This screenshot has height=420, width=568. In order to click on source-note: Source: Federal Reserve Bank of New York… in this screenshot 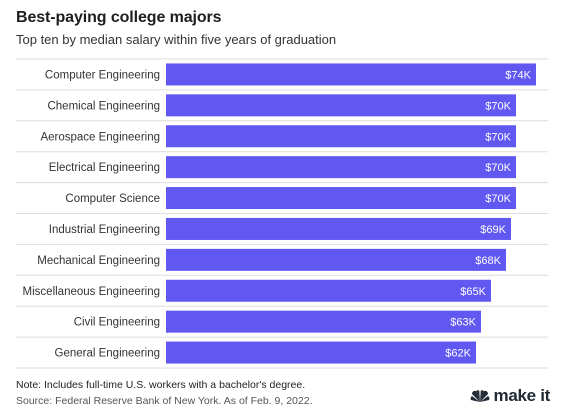, I will do `click(164, 401)`.